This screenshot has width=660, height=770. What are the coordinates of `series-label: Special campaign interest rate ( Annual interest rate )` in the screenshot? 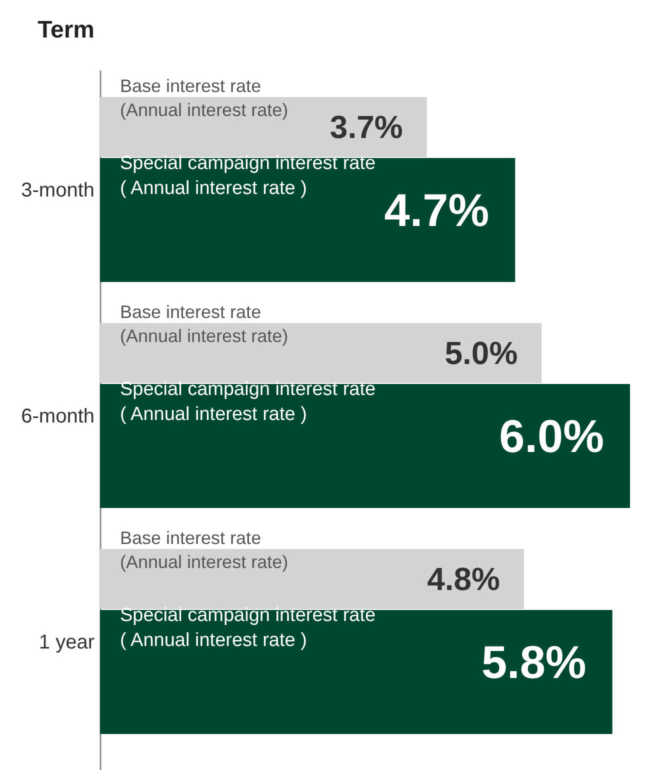 It's located at (248, 176).